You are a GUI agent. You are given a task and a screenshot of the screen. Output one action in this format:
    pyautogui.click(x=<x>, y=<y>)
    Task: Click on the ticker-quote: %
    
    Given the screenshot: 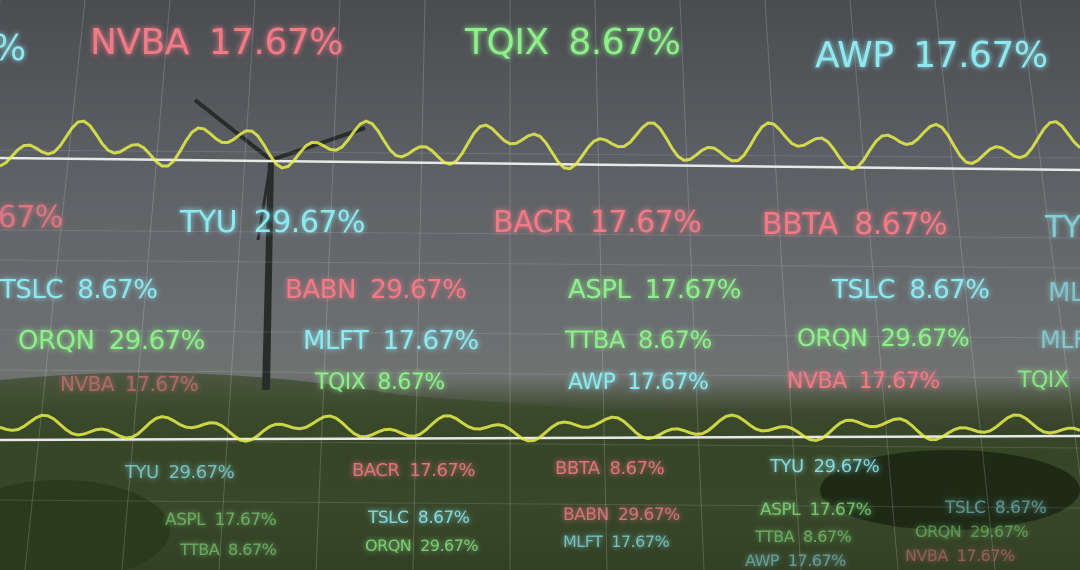 What is the action you would take?
    pyautogui.click(x=13, y=48)
    